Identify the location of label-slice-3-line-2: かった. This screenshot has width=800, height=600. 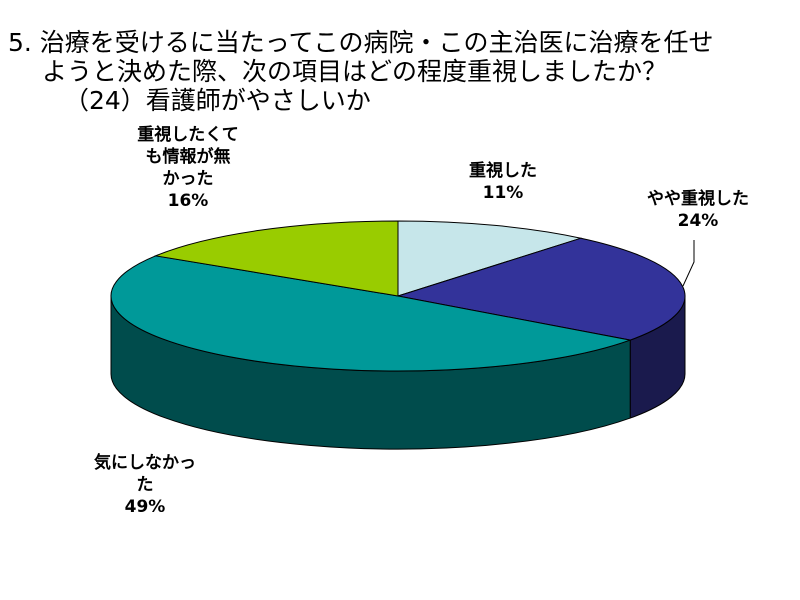
(188, 179).